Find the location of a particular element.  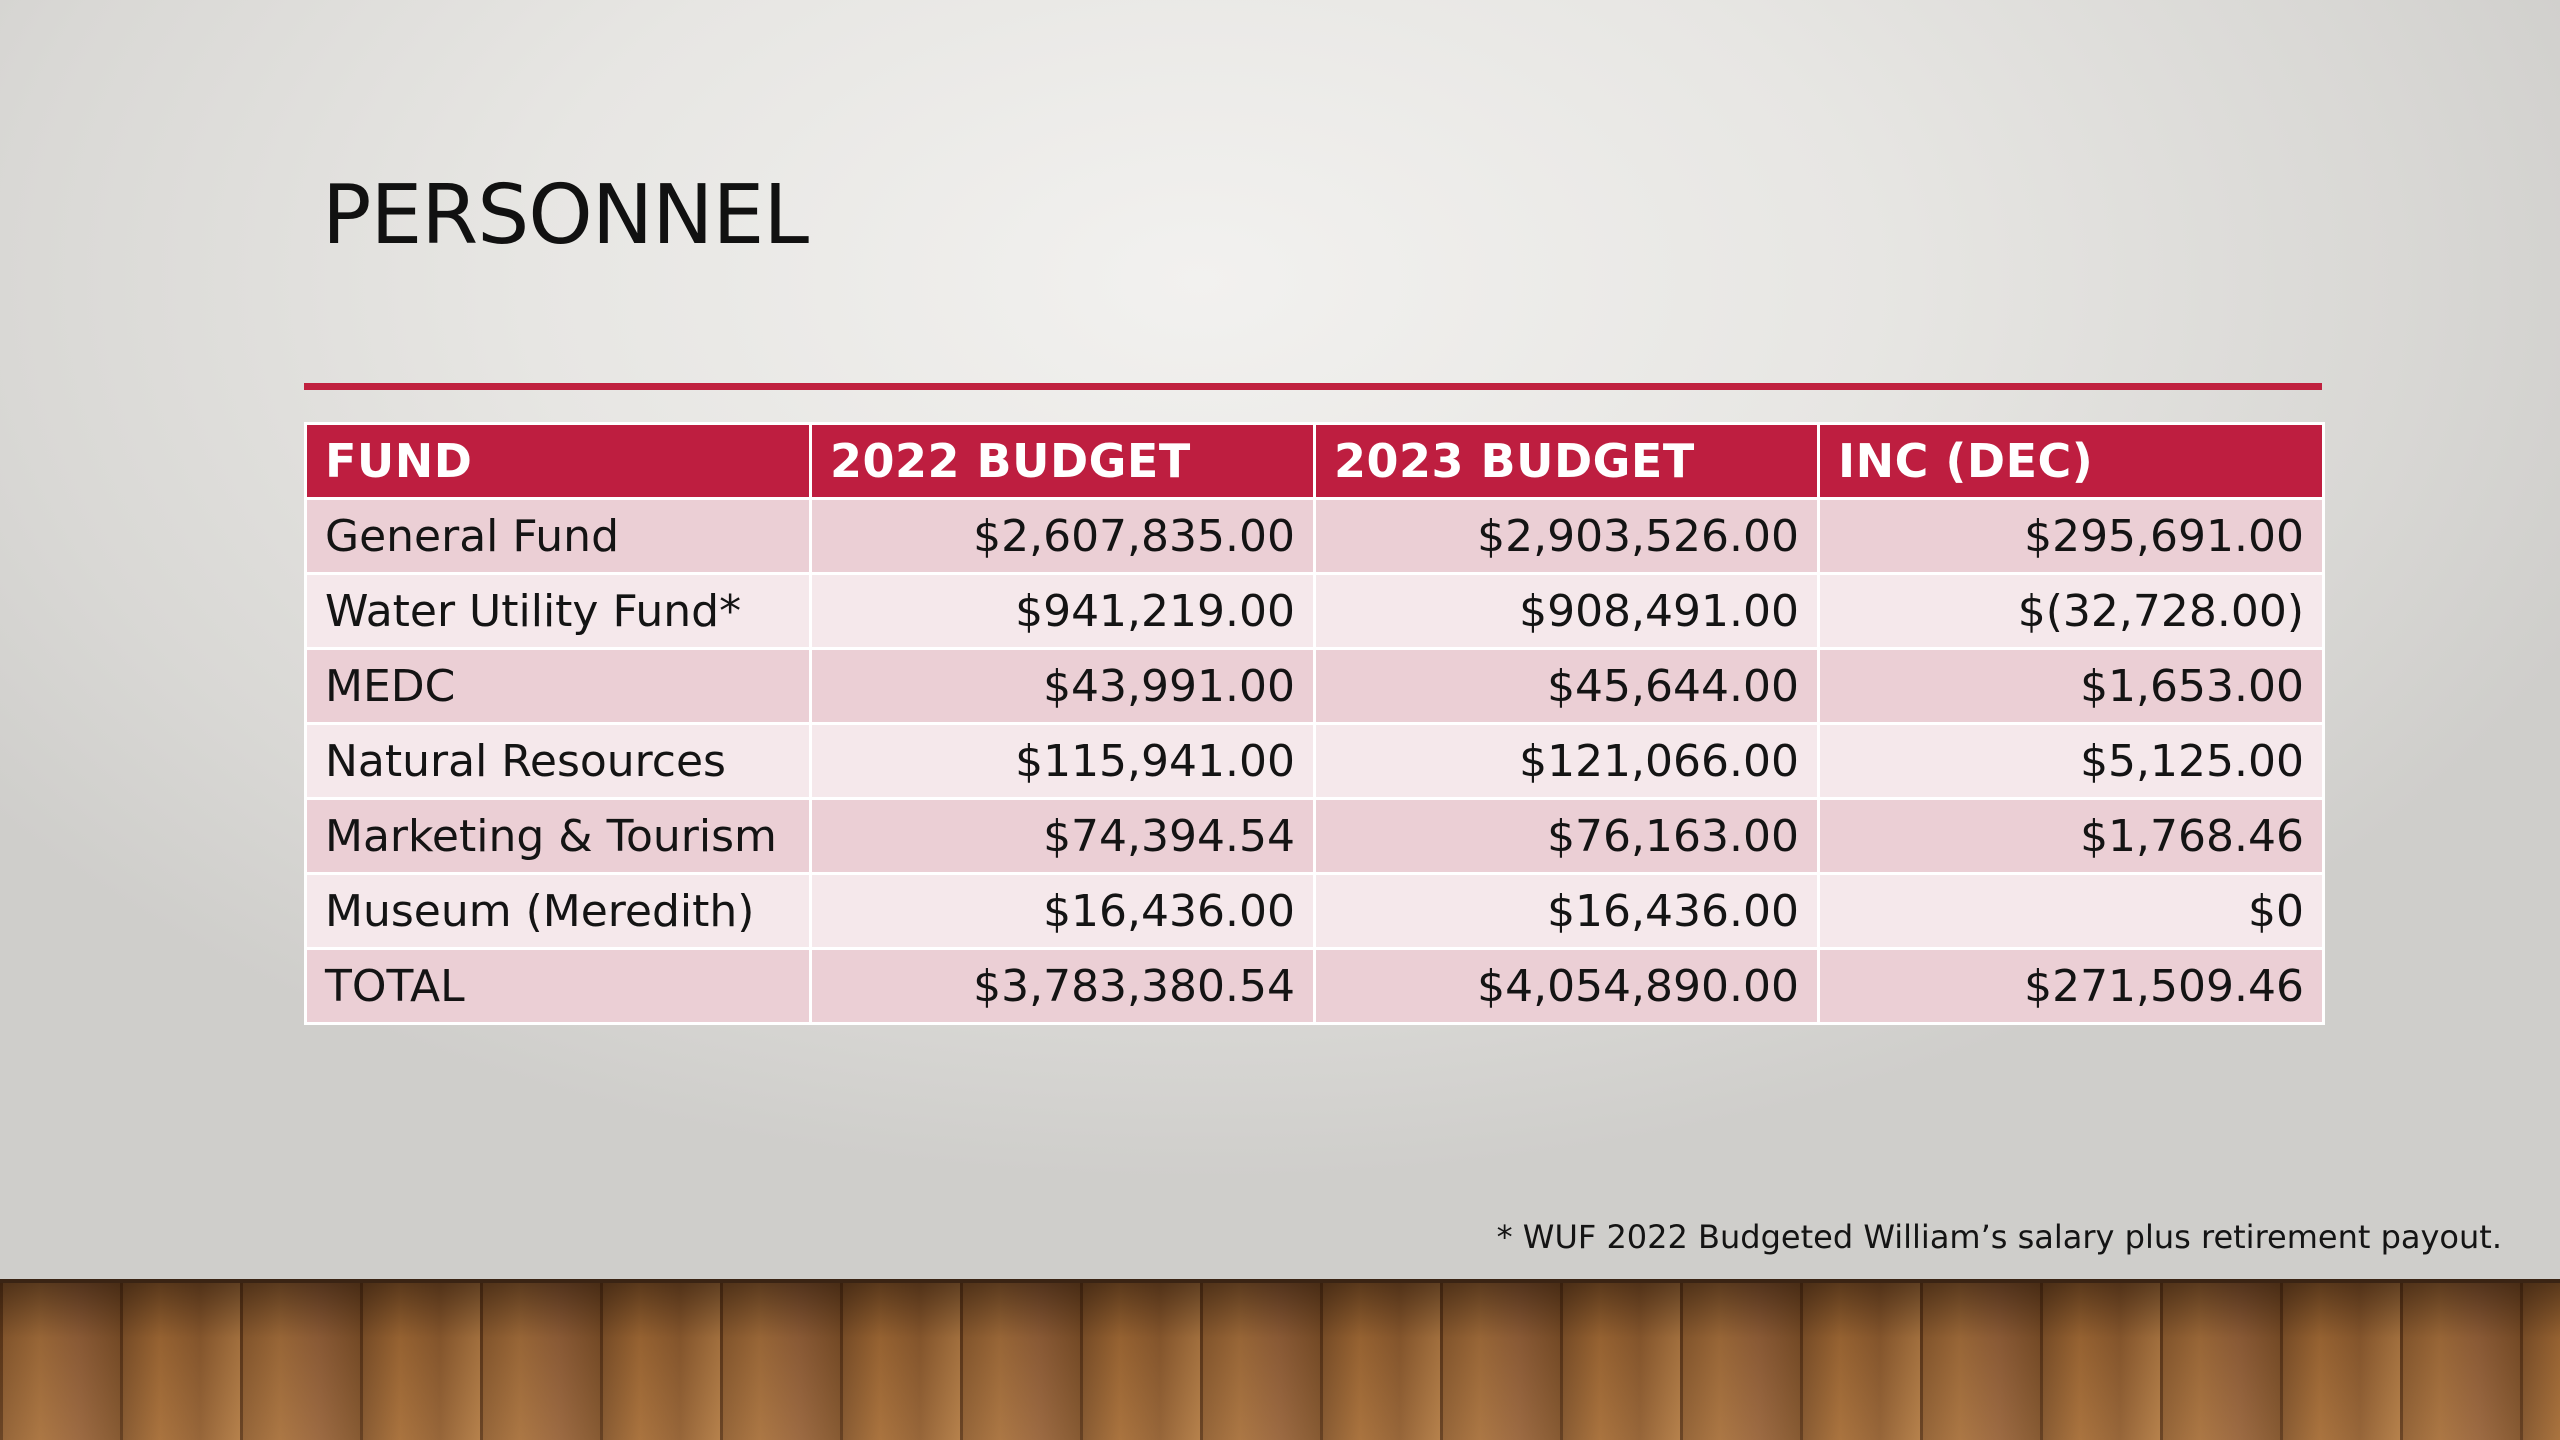

table-row: MEDC $43,991.00 $45,644.00 $1,653.00 is located at coordinates (1314, 686).